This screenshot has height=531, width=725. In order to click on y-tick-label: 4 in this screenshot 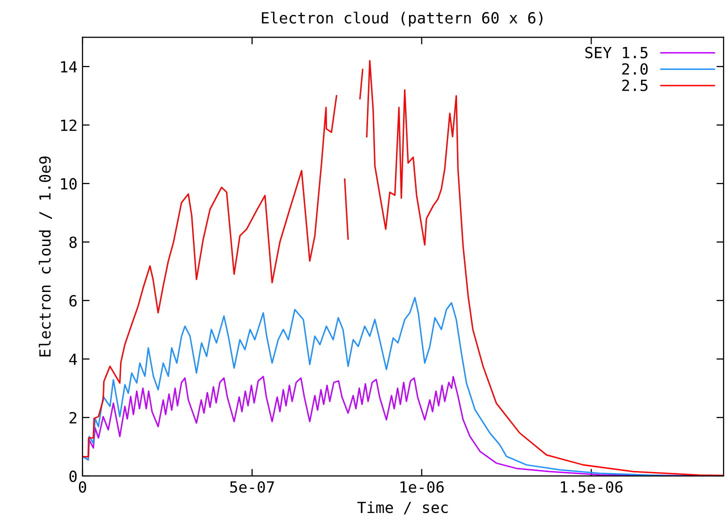, I will do `click(73, 359)`.